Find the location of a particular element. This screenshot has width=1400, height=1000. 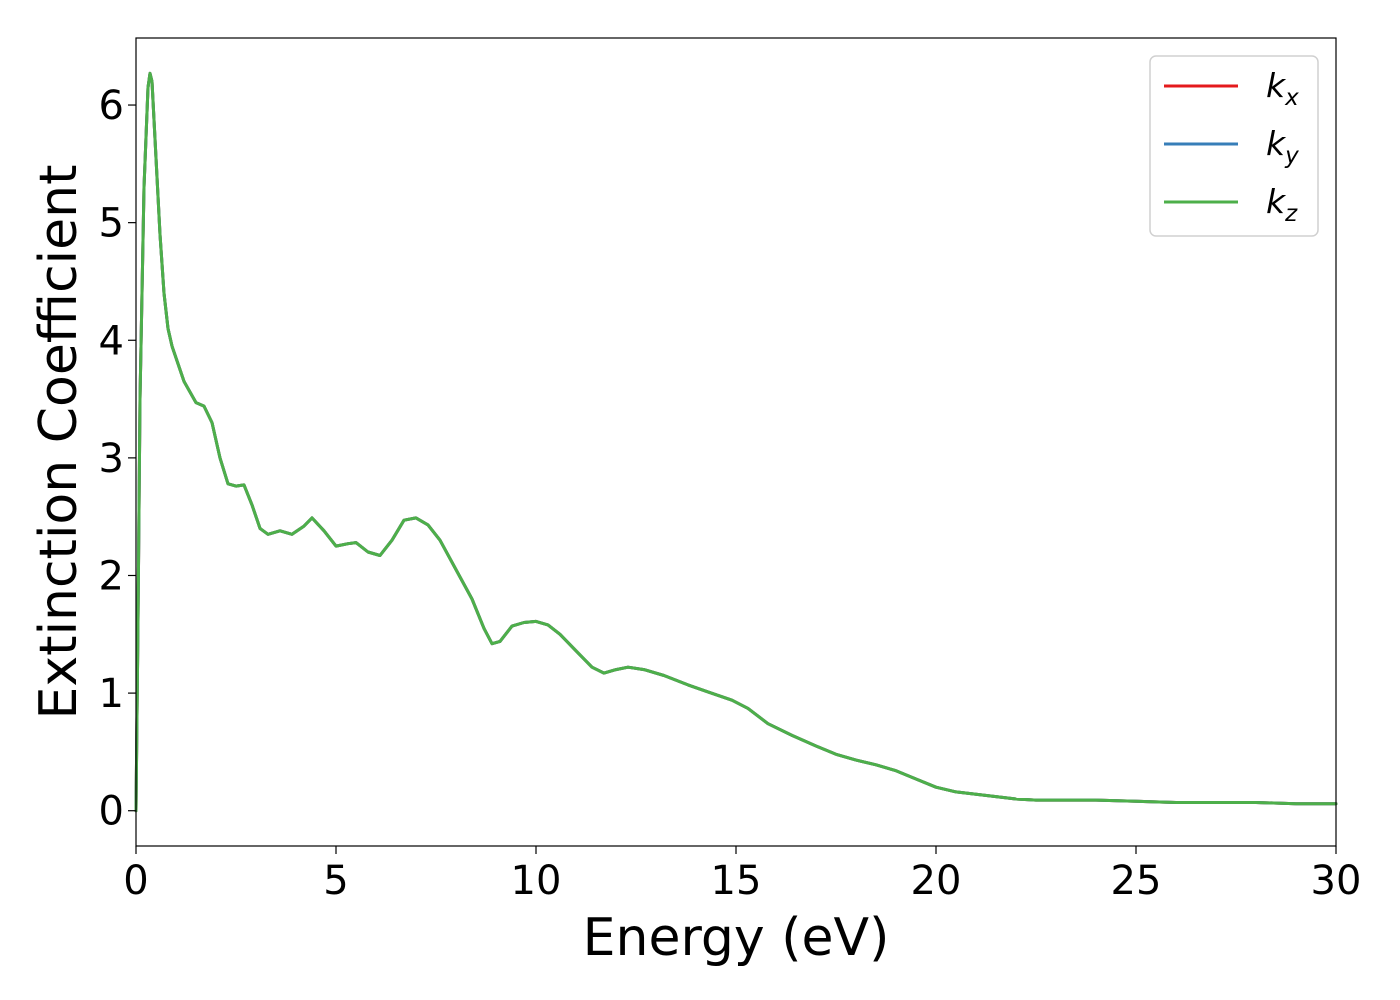

x-axis-label: Energy (eV) is located at coordinates (736, 938).